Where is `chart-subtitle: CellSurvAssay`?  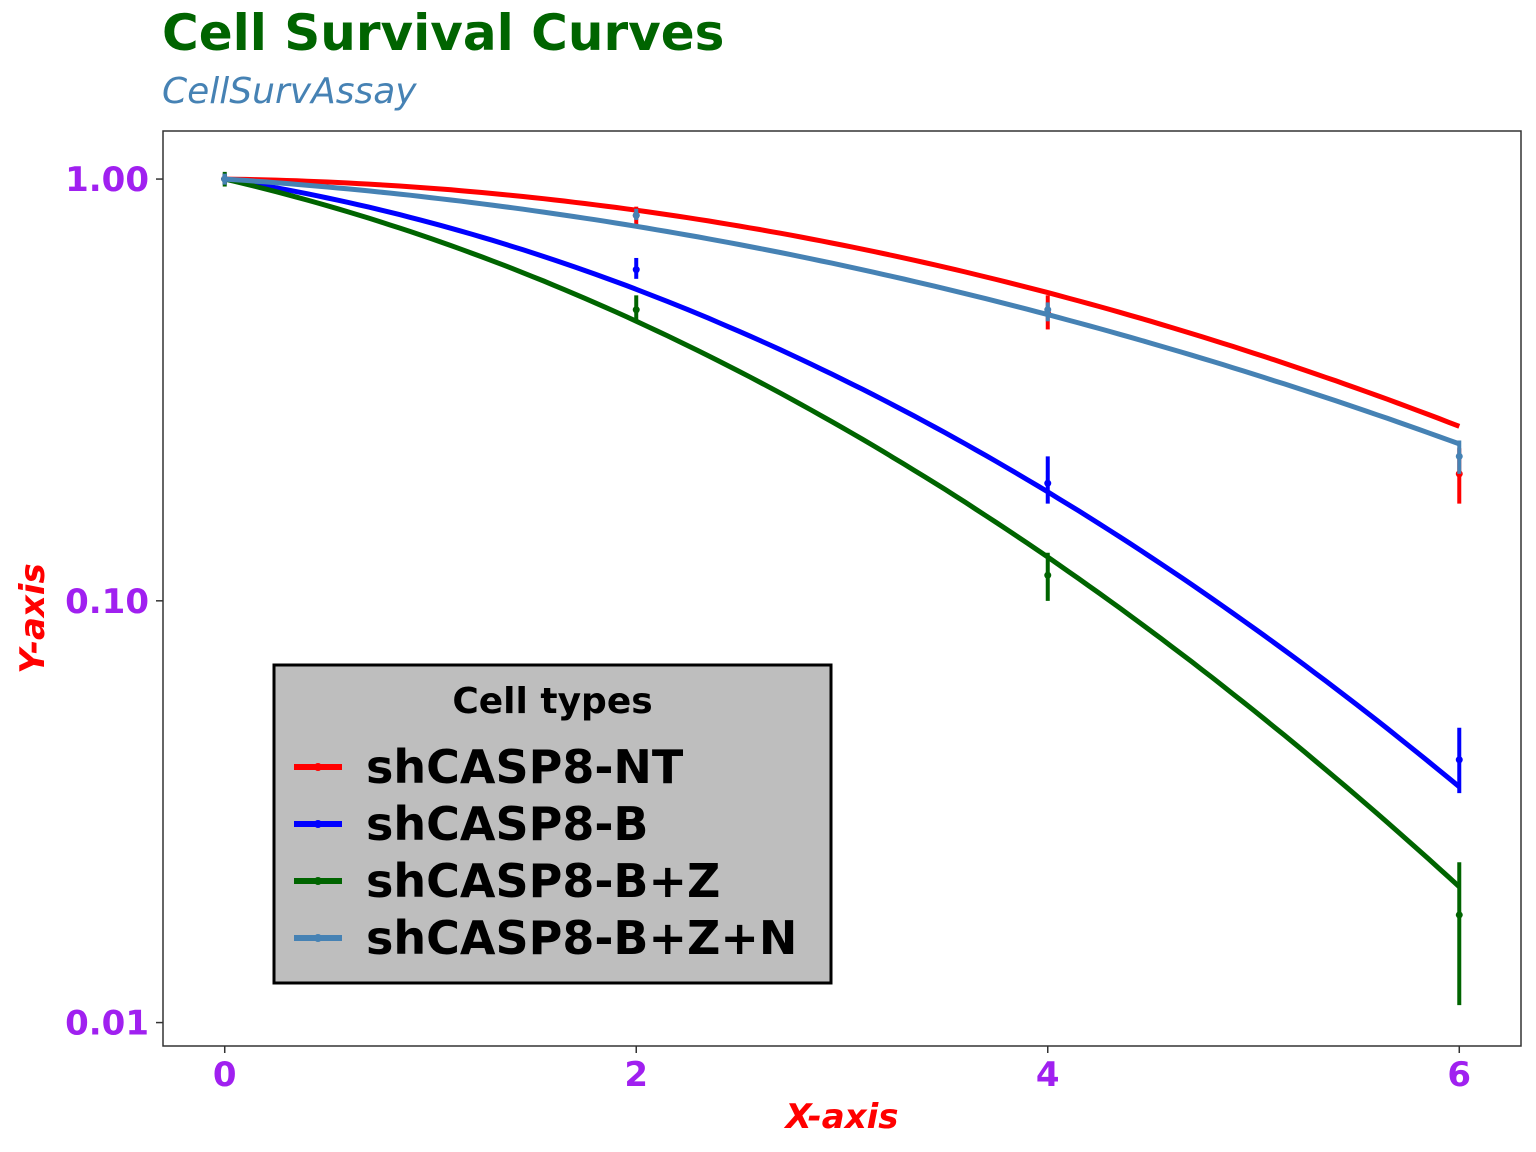 chart-subtitle: CellSurvAssay is located at coordinates (289, 91).